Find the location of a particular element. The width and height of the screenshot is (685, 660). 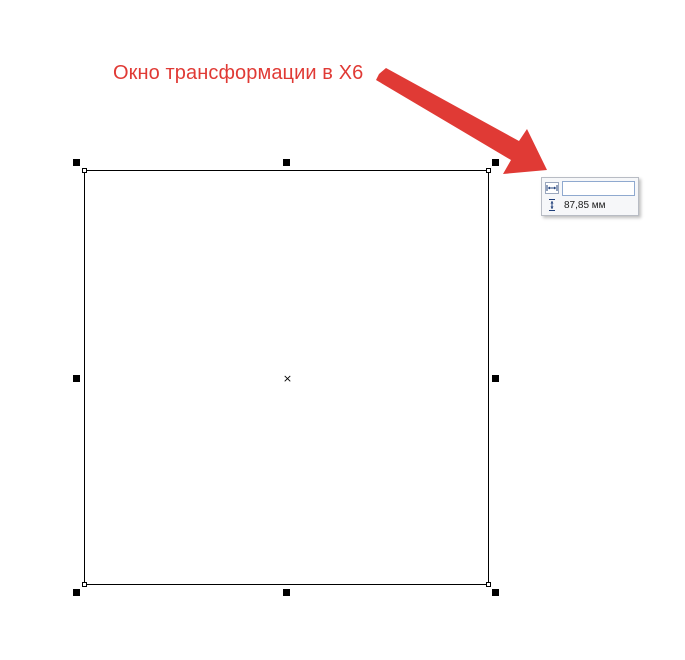

width-field is located at coordinates (598, 188).